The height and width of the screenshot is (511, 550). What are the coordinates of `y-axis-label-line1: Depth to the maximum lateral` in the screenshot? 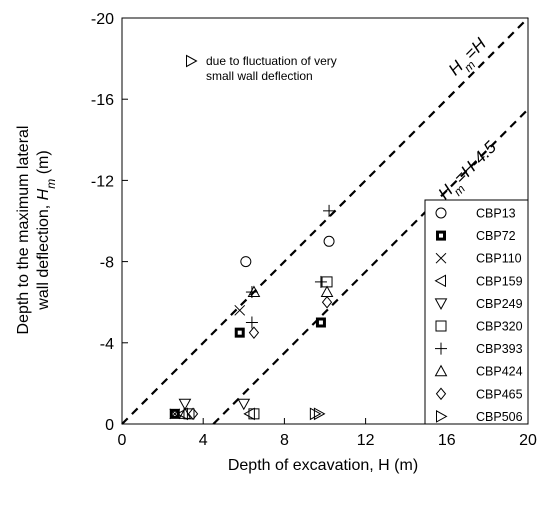 It's located at (23, 230).